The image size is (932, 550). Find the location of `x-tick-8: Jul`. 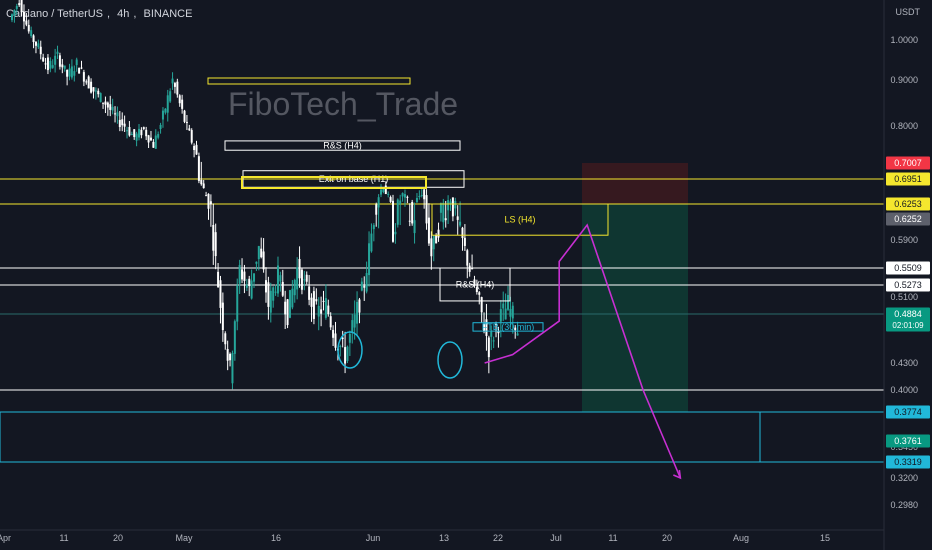

x-tick-8: Jul is located at coordinates (556, 538).